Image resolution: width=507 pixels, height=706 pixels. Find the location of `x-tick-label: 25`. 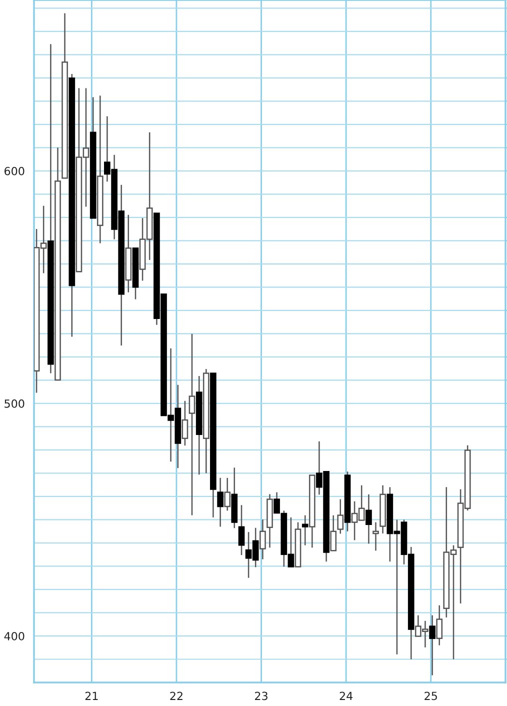

x-tick-label: 25 is located at coordinates (430, 696).